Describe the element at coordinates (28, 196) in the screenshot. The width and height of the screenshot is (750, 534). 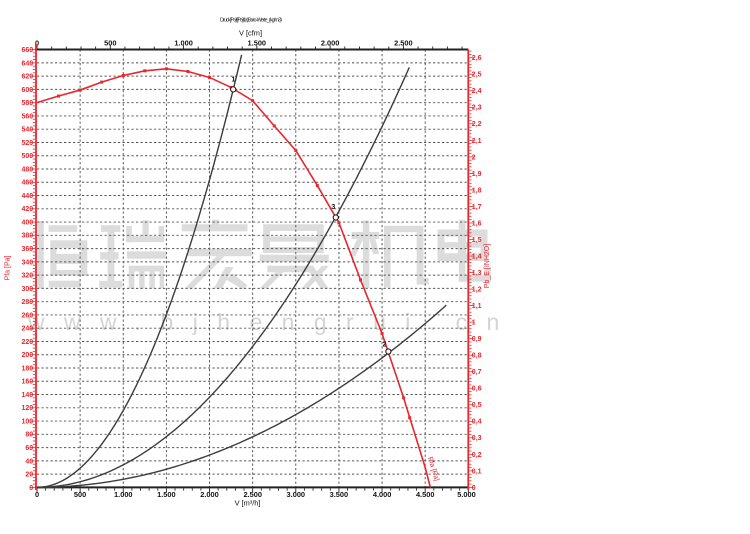
I see `svg-text: 440` at that location.